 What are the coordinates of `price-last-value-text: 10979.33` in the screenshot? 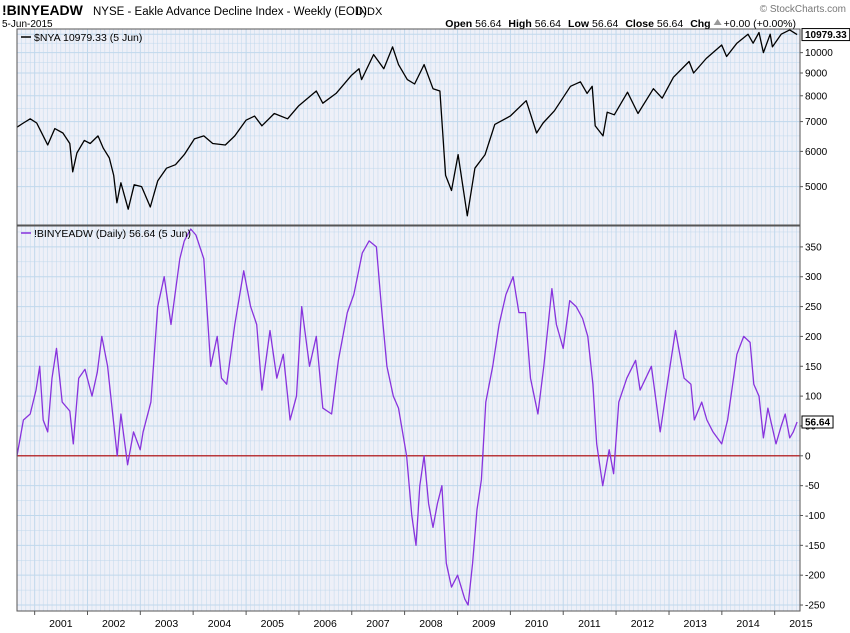 It's located at (826, 35).